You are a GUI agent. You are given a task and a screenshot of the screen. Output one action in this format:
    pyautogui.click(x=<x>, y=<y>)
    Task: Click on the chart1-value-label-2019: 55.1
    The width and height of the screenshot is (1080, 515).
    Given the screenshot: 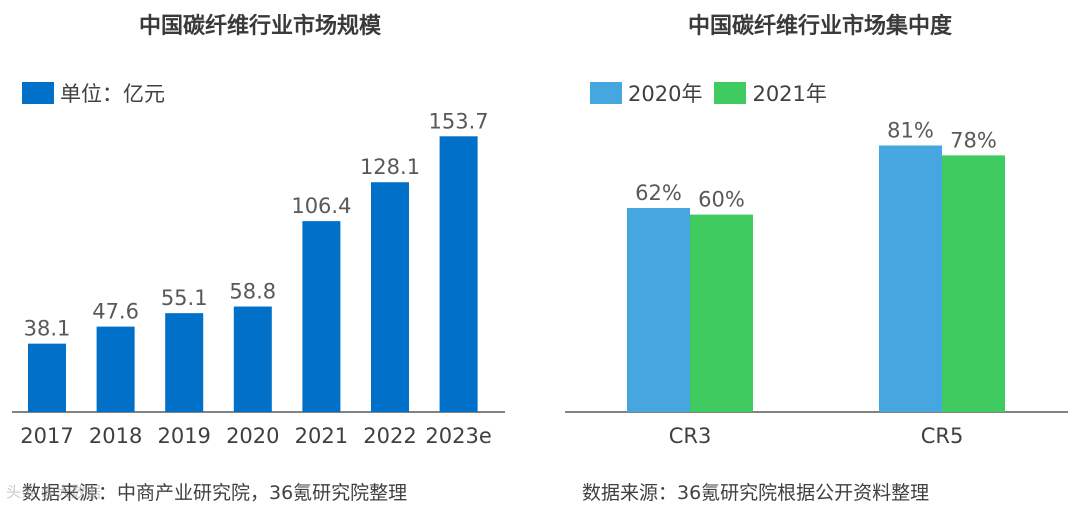 What is the action you would take?
    pyautogui.click(x=184, y=298)
    